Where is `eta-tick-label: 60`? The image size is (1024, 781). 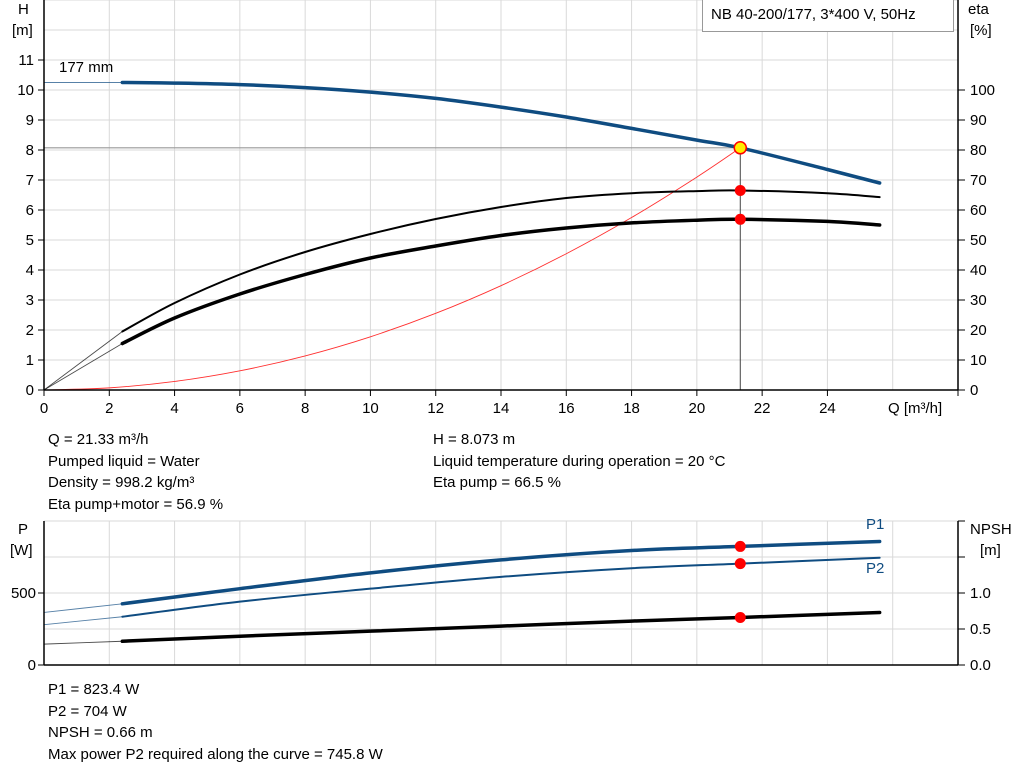
eta-tick-label: 60 is located at coordinates (978, 210).